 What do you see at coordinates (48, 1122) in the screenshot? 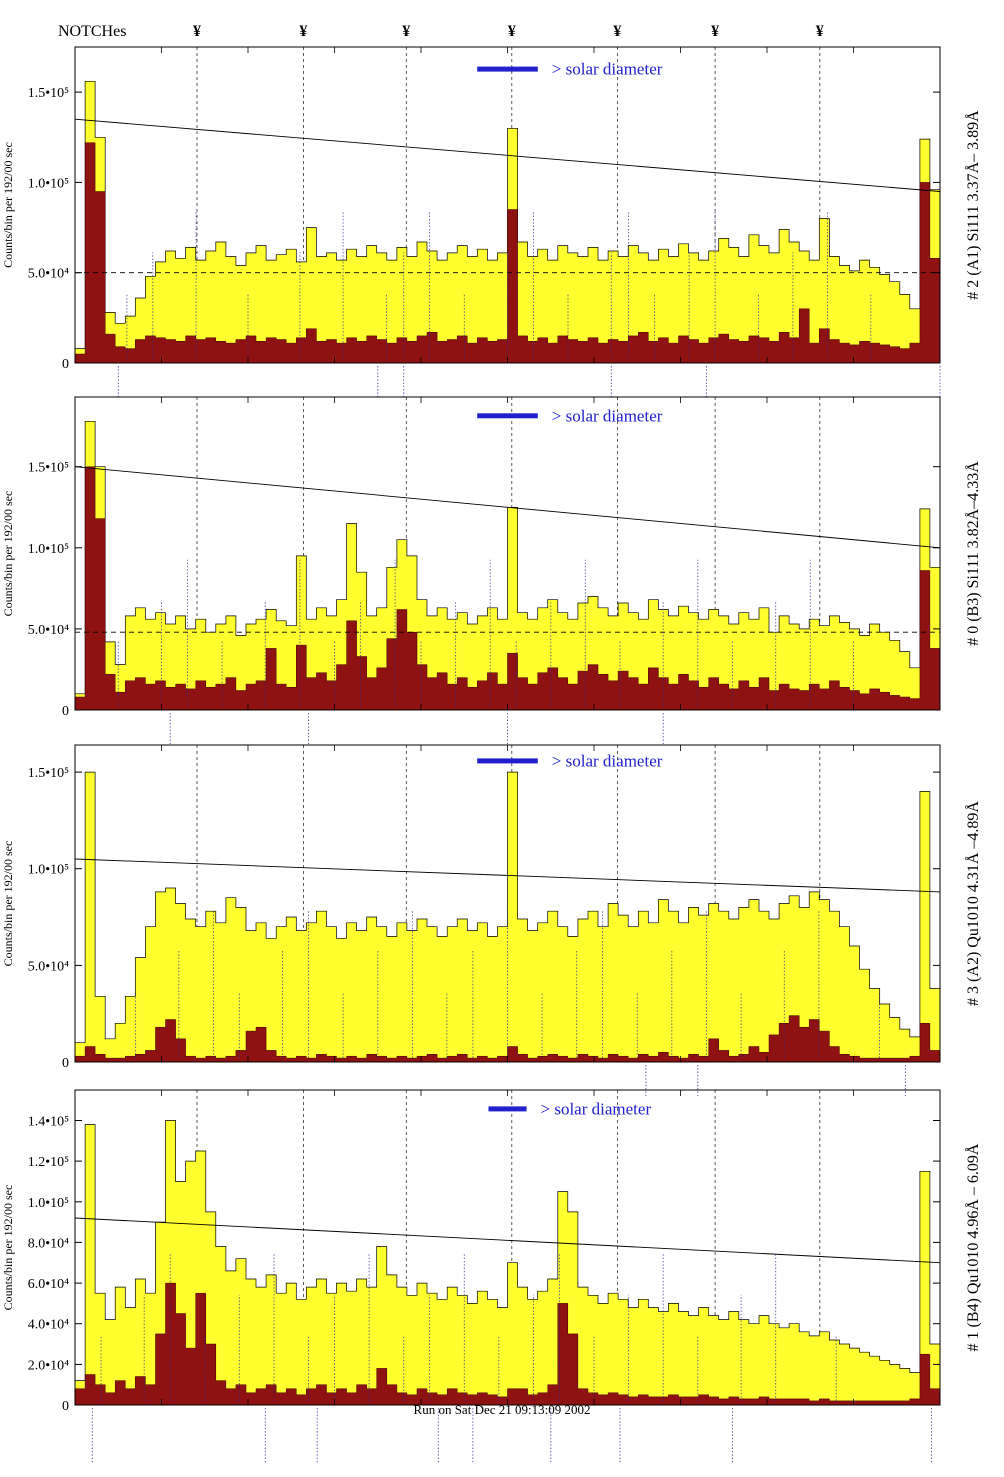
I see `y-tick-label: 1.4•10⁵` at bounding box center [48, 1122].